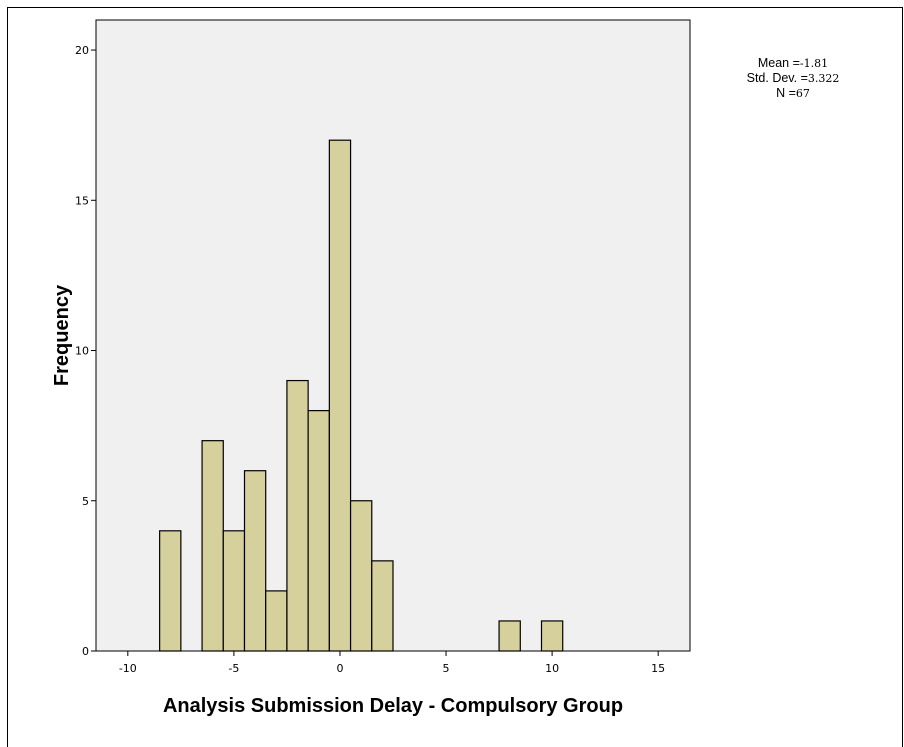  Describe the element at coordinates (62, 335) in the screenshot. I see `y-axis-title: Frequency` at that location.